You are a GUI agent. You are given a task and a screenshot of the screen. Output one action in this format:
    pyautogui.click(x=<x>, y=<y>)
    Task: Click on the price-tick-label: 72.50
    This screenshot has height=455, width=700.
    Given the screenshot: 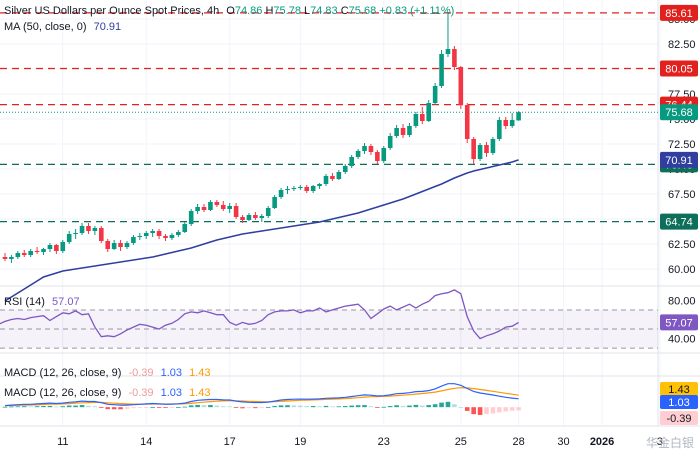 What is the action you would take?
    pyautogui.click(x=682, y=145)
    